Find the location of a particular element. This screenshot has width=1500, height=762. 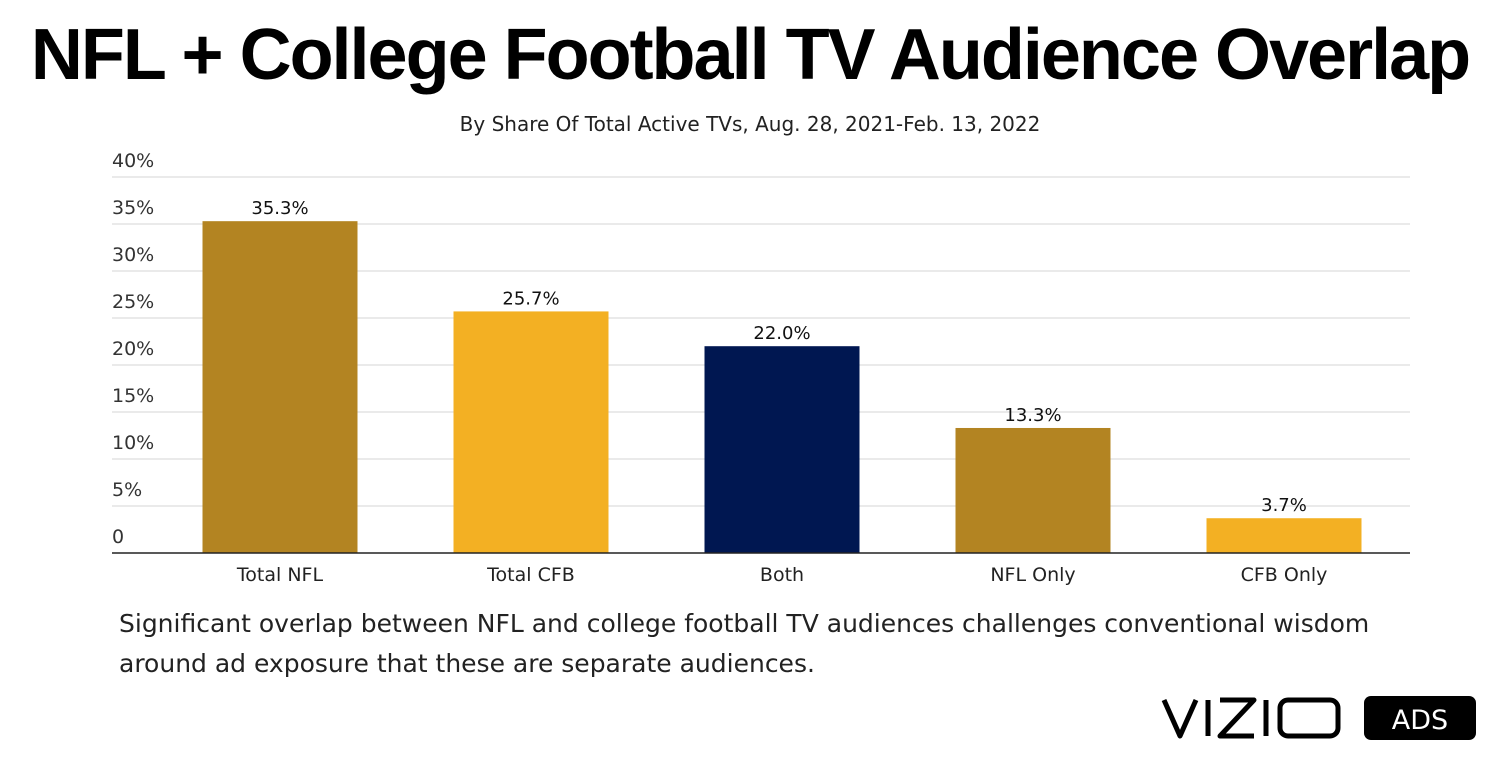

data-label: 25.7% is located at coordinates (530, 298).